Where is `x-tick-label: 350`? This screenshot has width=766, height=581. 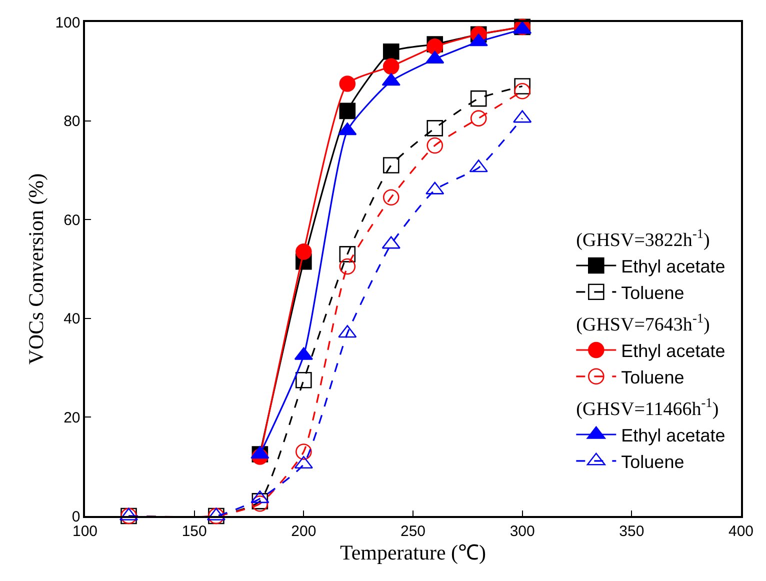 x-tick-label: 350 is located at coordinates (631, 531).